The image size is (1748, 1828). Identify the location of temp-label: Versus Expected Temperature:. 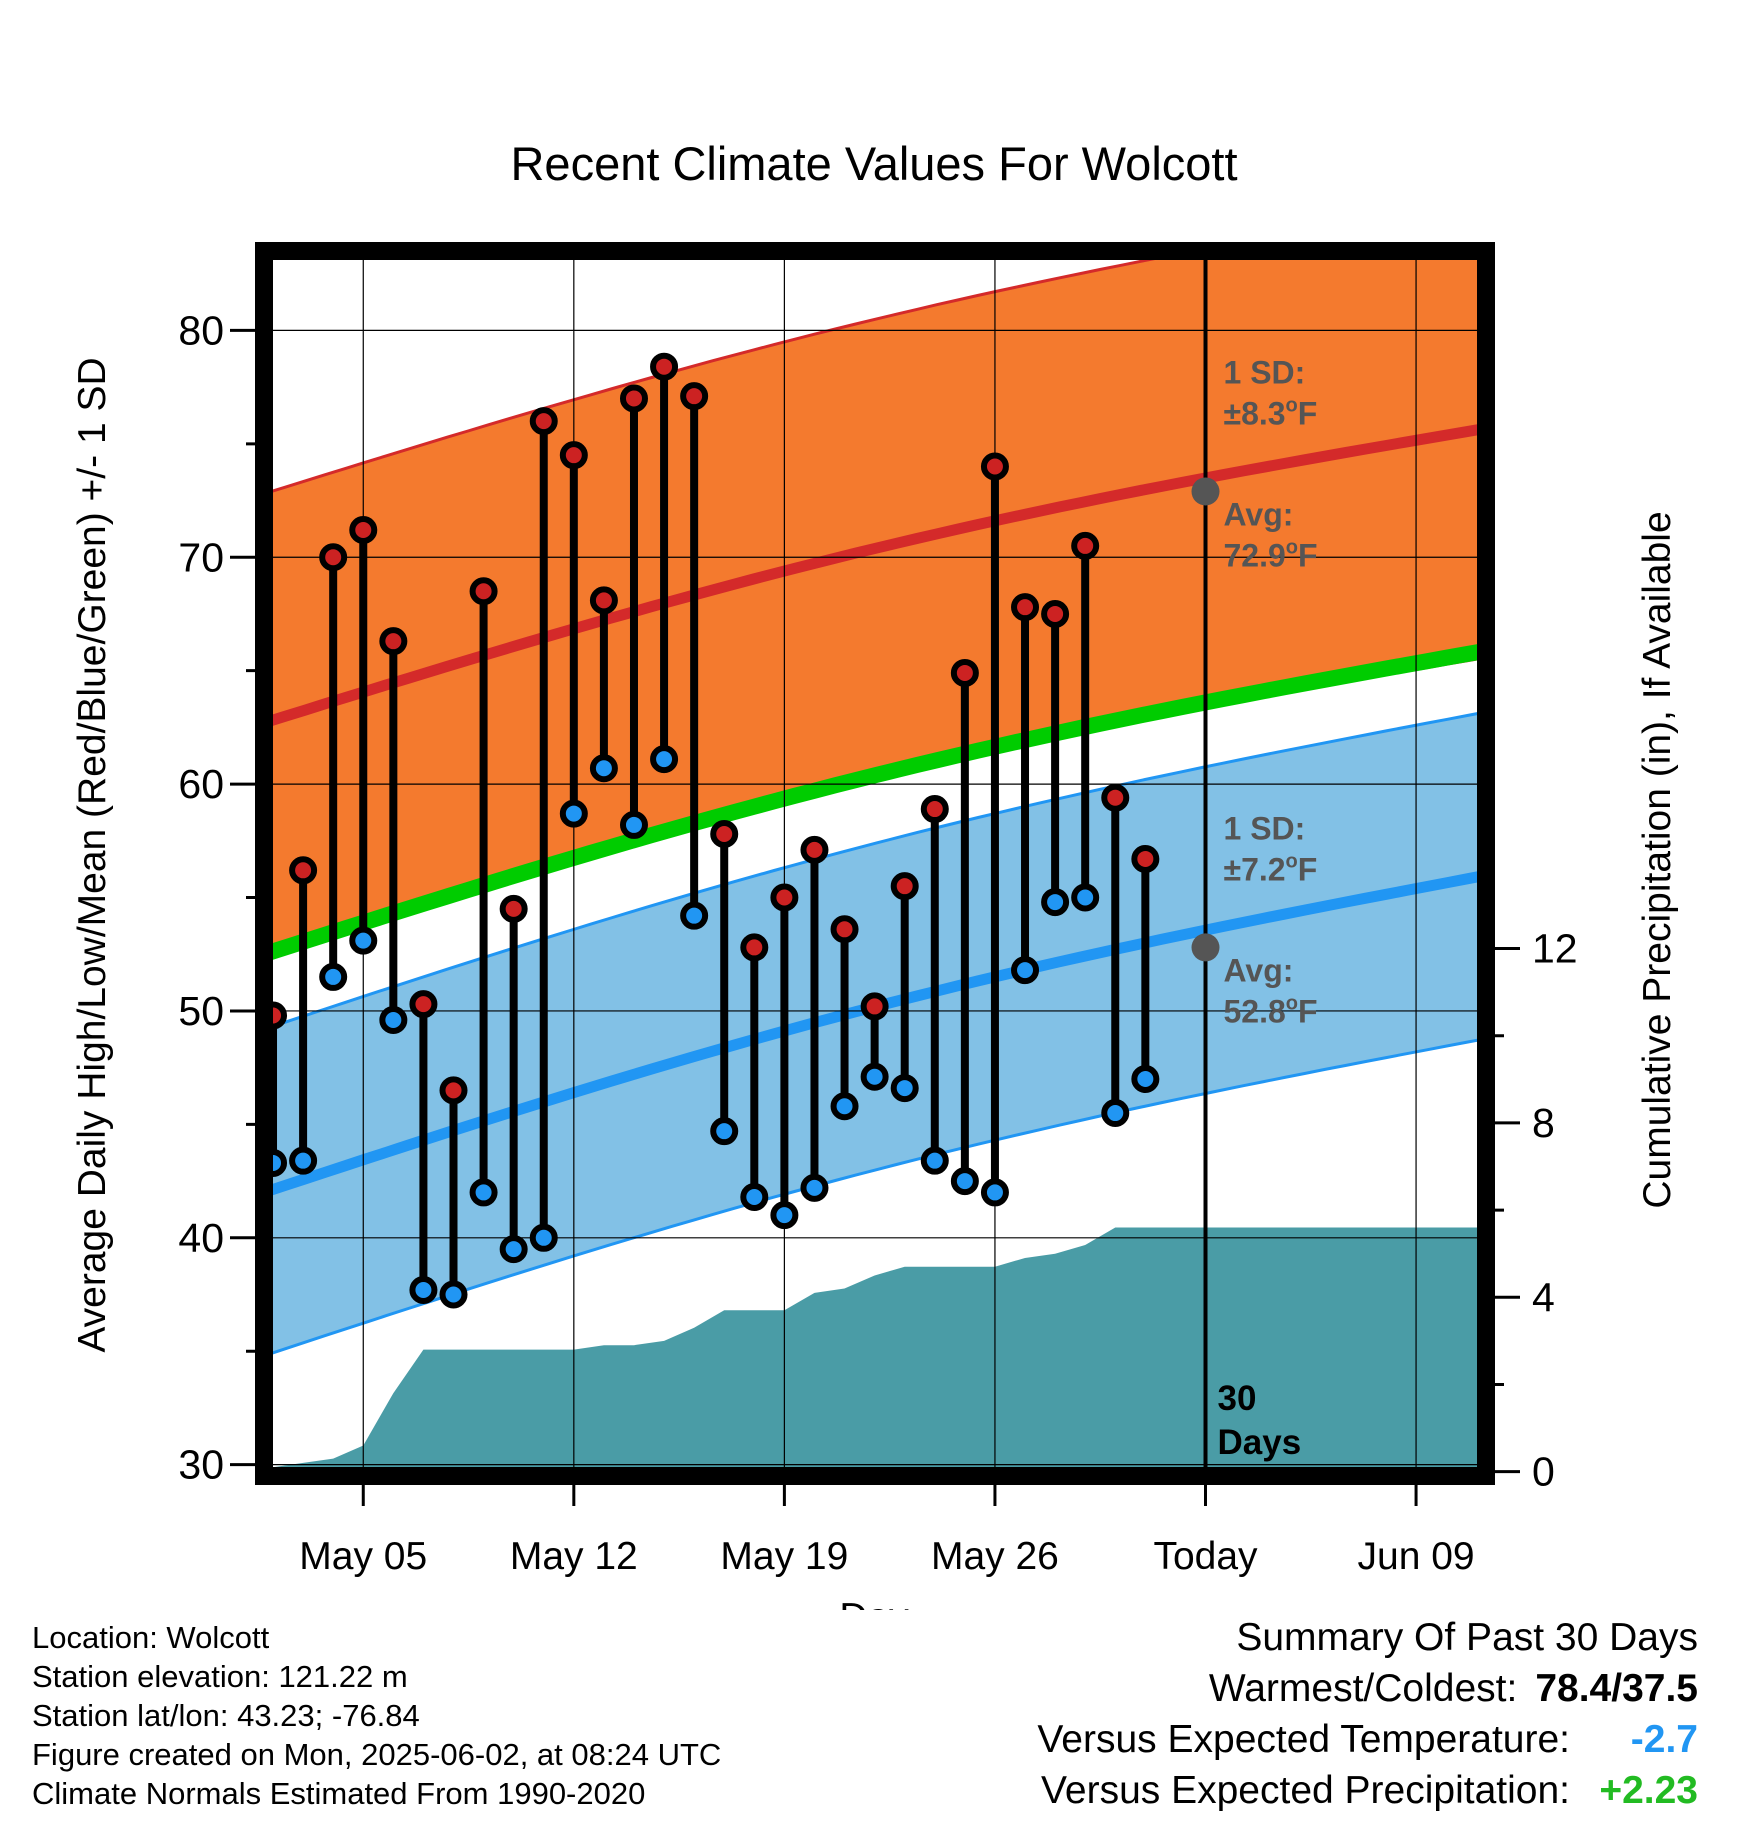
(1303, 1739).